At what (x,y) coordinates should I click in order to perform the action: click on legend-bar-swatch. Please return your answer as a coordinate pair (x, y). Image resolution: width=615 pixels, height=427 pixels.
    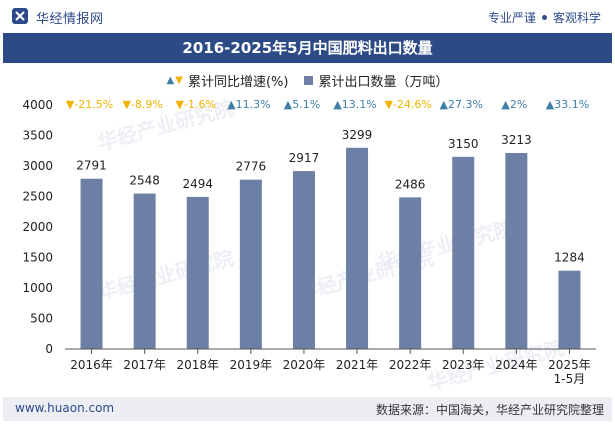
    Looking at the image, I should click on (309, 80).